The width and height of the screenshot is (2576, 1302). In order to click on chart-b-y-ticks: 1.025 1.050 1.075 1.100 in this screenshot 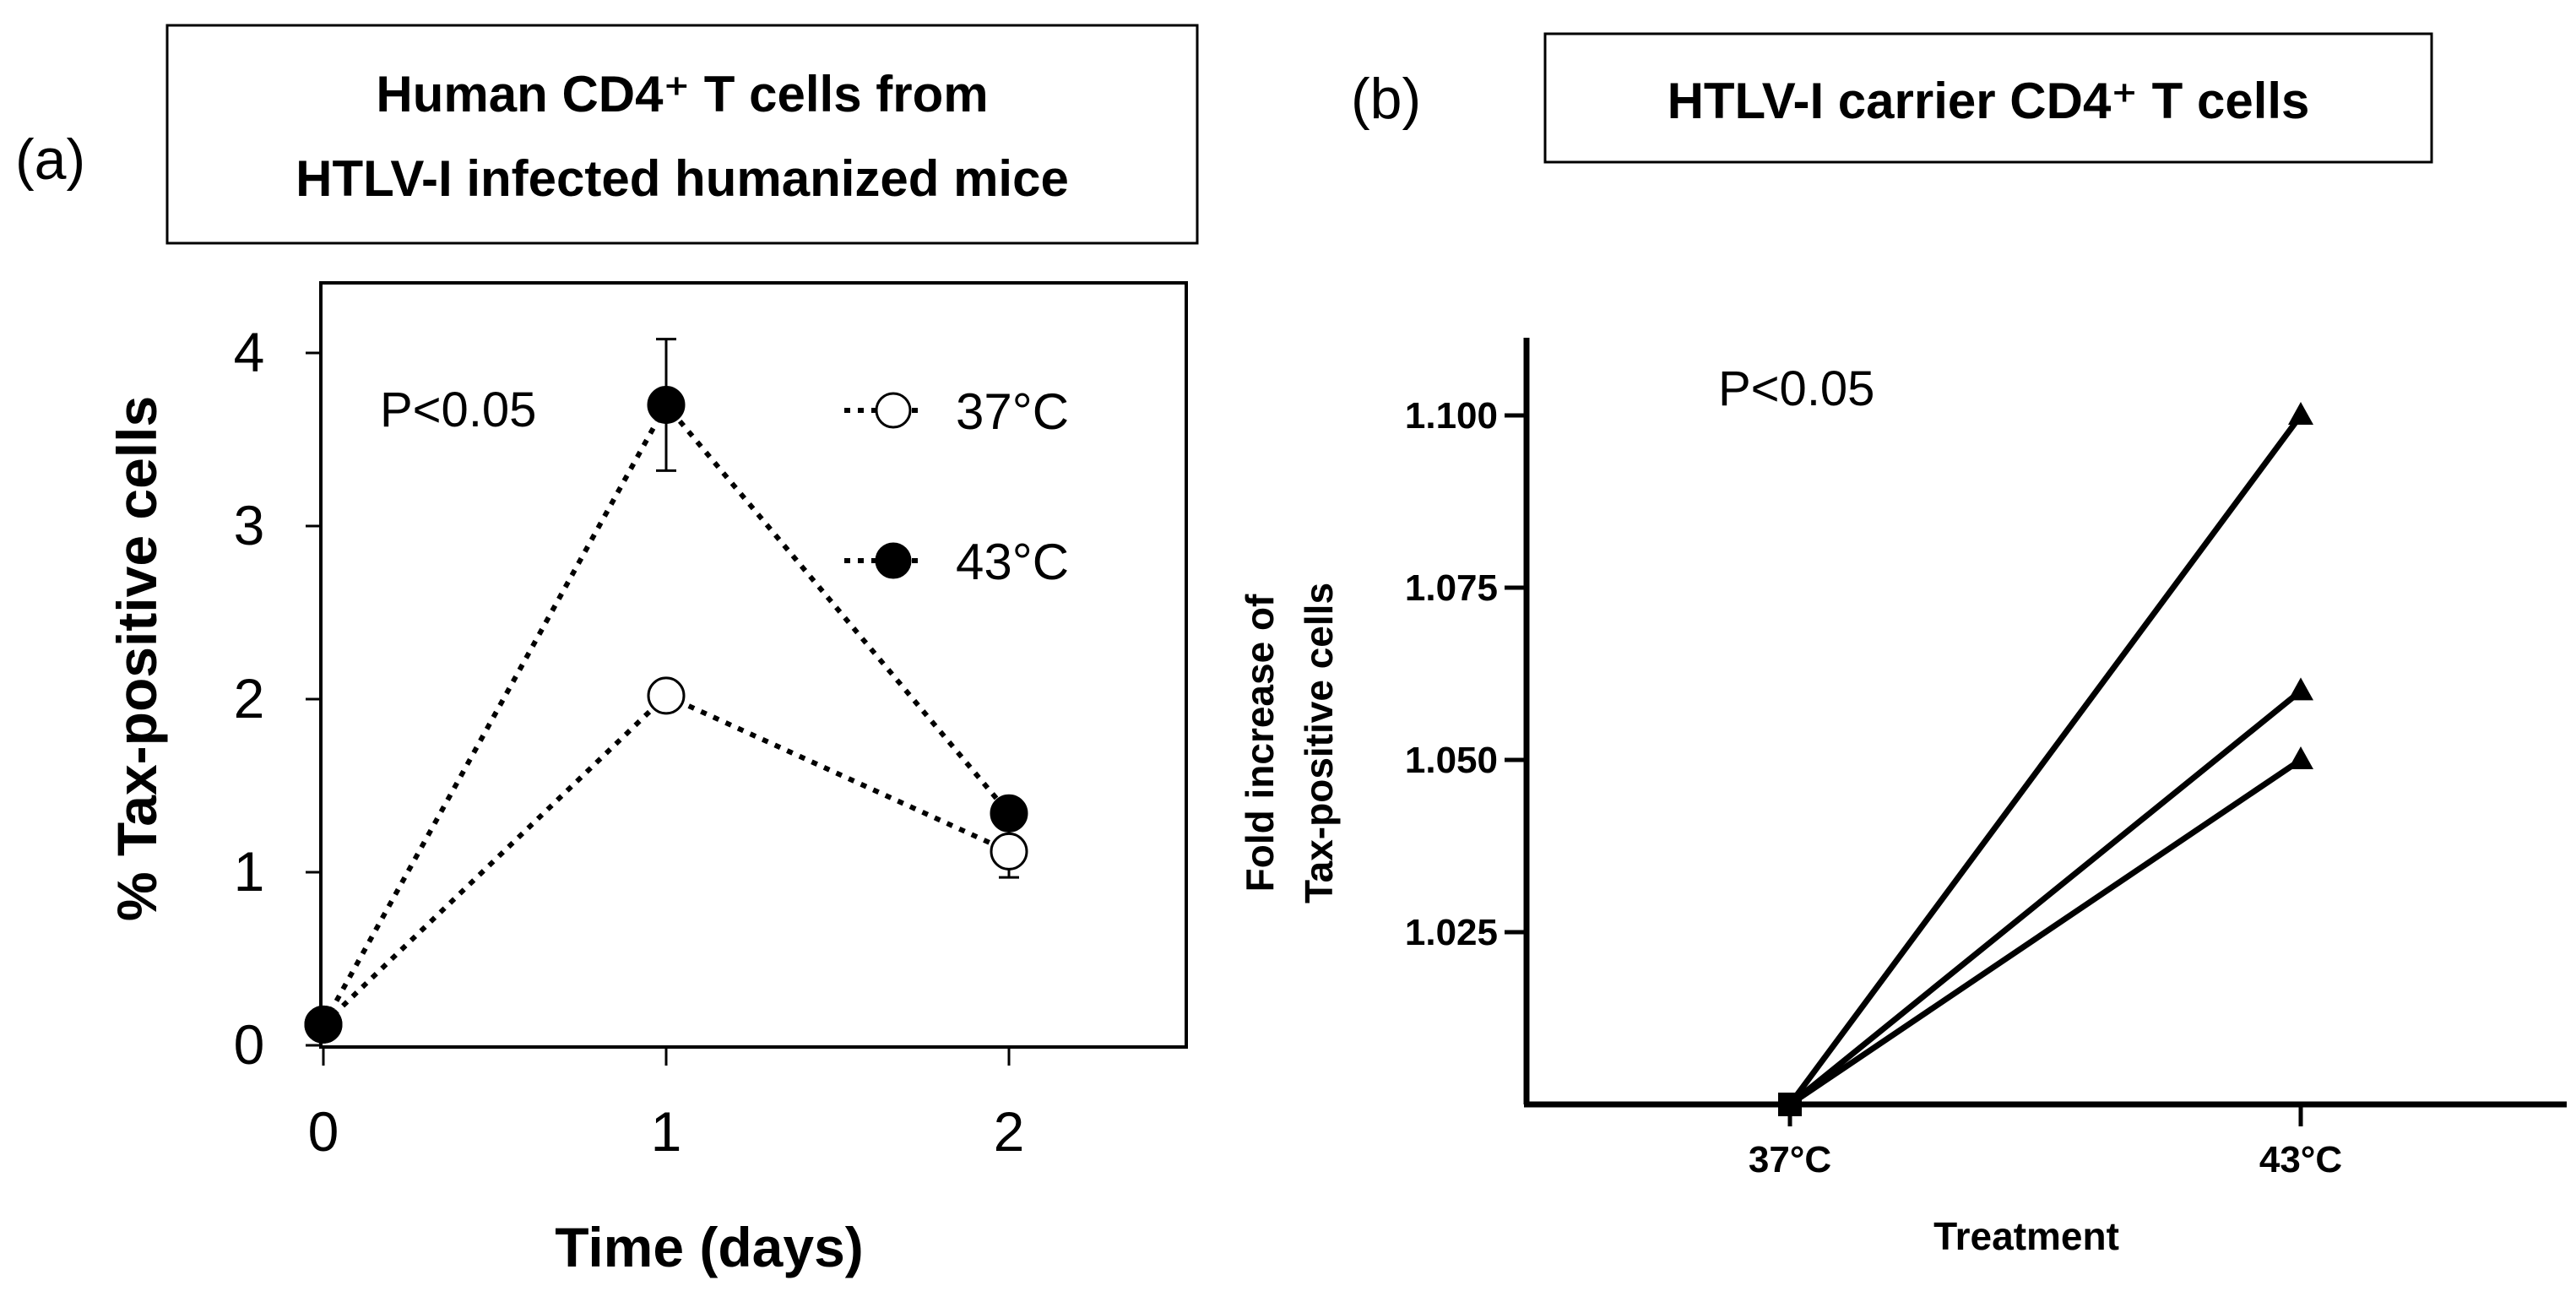, I will do `click(1466, 674)`.